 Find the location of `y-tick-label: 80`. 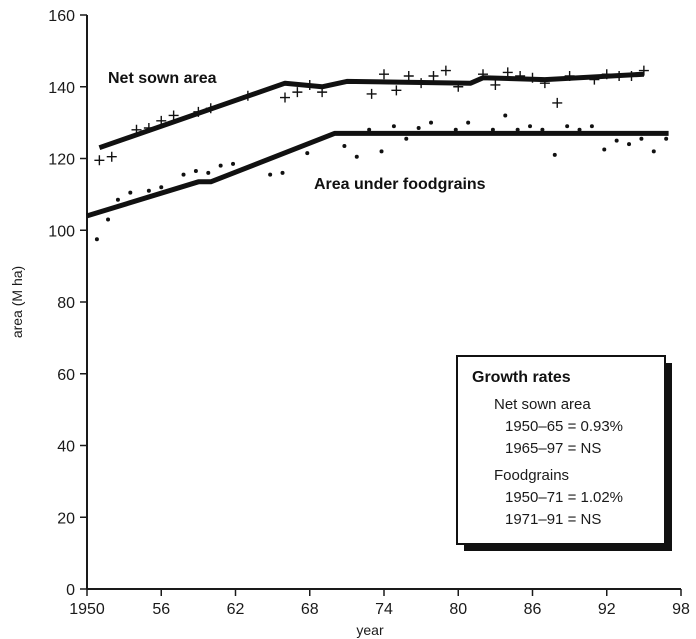

y-tick-label: 80 is located at coordinates (66, 303).